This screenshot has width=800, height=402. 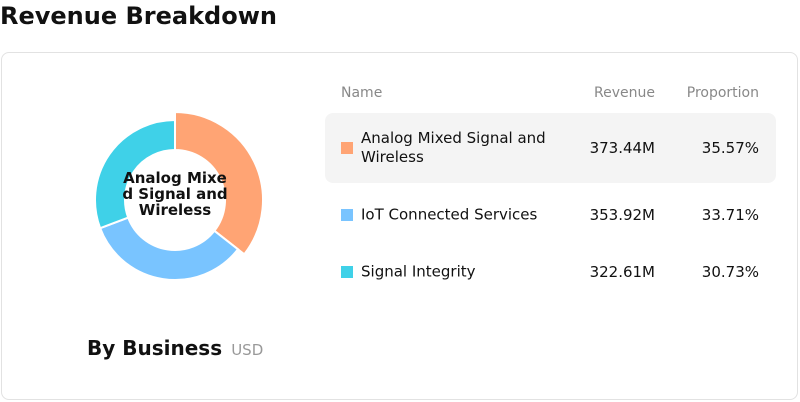 What do you see at coordinates (418, 271) in the screenshot?
I see `row-name: Signal Integrity` at bounding box center [418, 271].